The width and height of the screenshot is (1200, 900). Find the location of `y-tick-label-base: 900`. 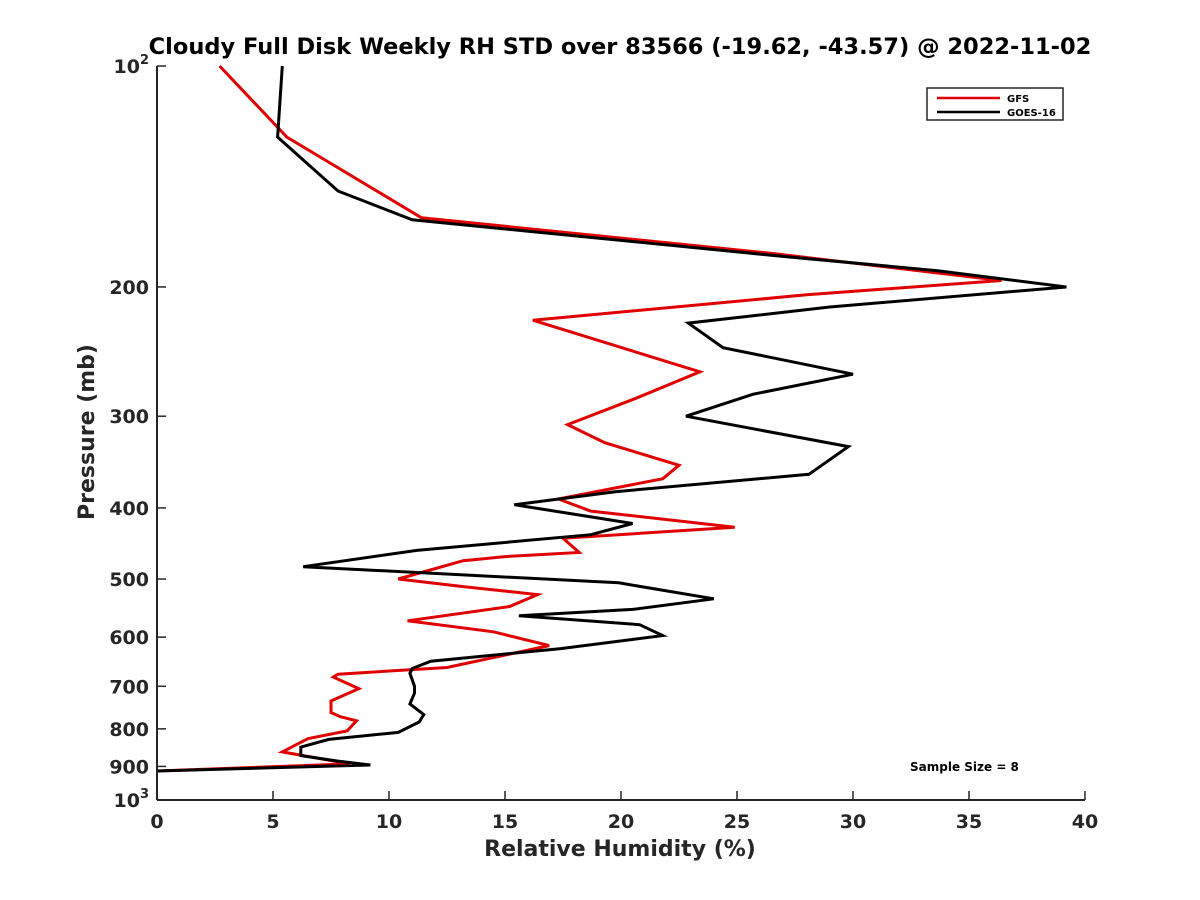

y-tick-label-base: 900 is located at coordinates (129, 767).